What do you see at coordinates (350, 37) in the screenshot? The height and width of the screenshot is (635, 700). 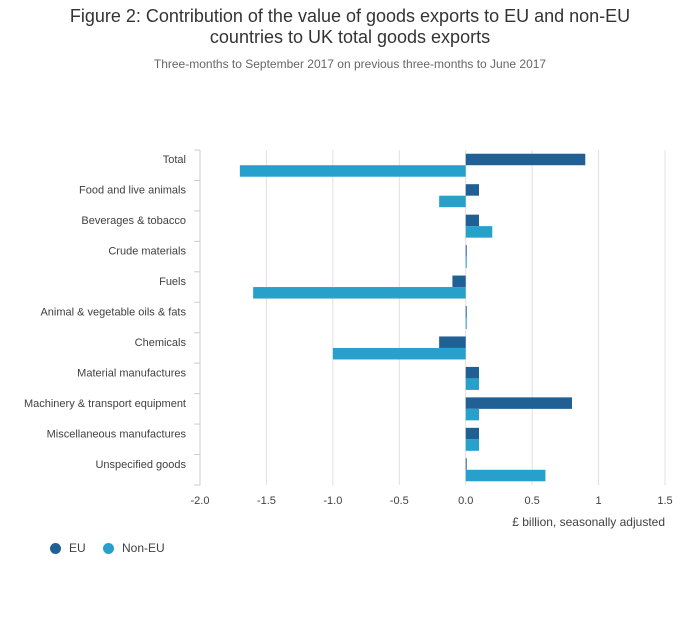 I see `chart-title-line-2: countries to UK total goods exports` at bounding box center [350, 37].